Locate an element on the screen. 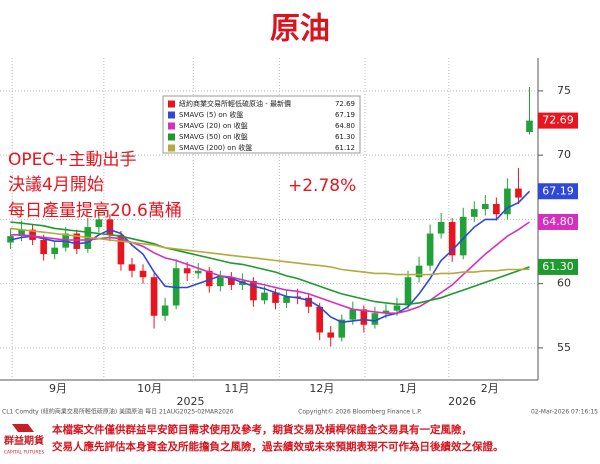  y-tick-label: 70 is located at coordinates (564, 154).